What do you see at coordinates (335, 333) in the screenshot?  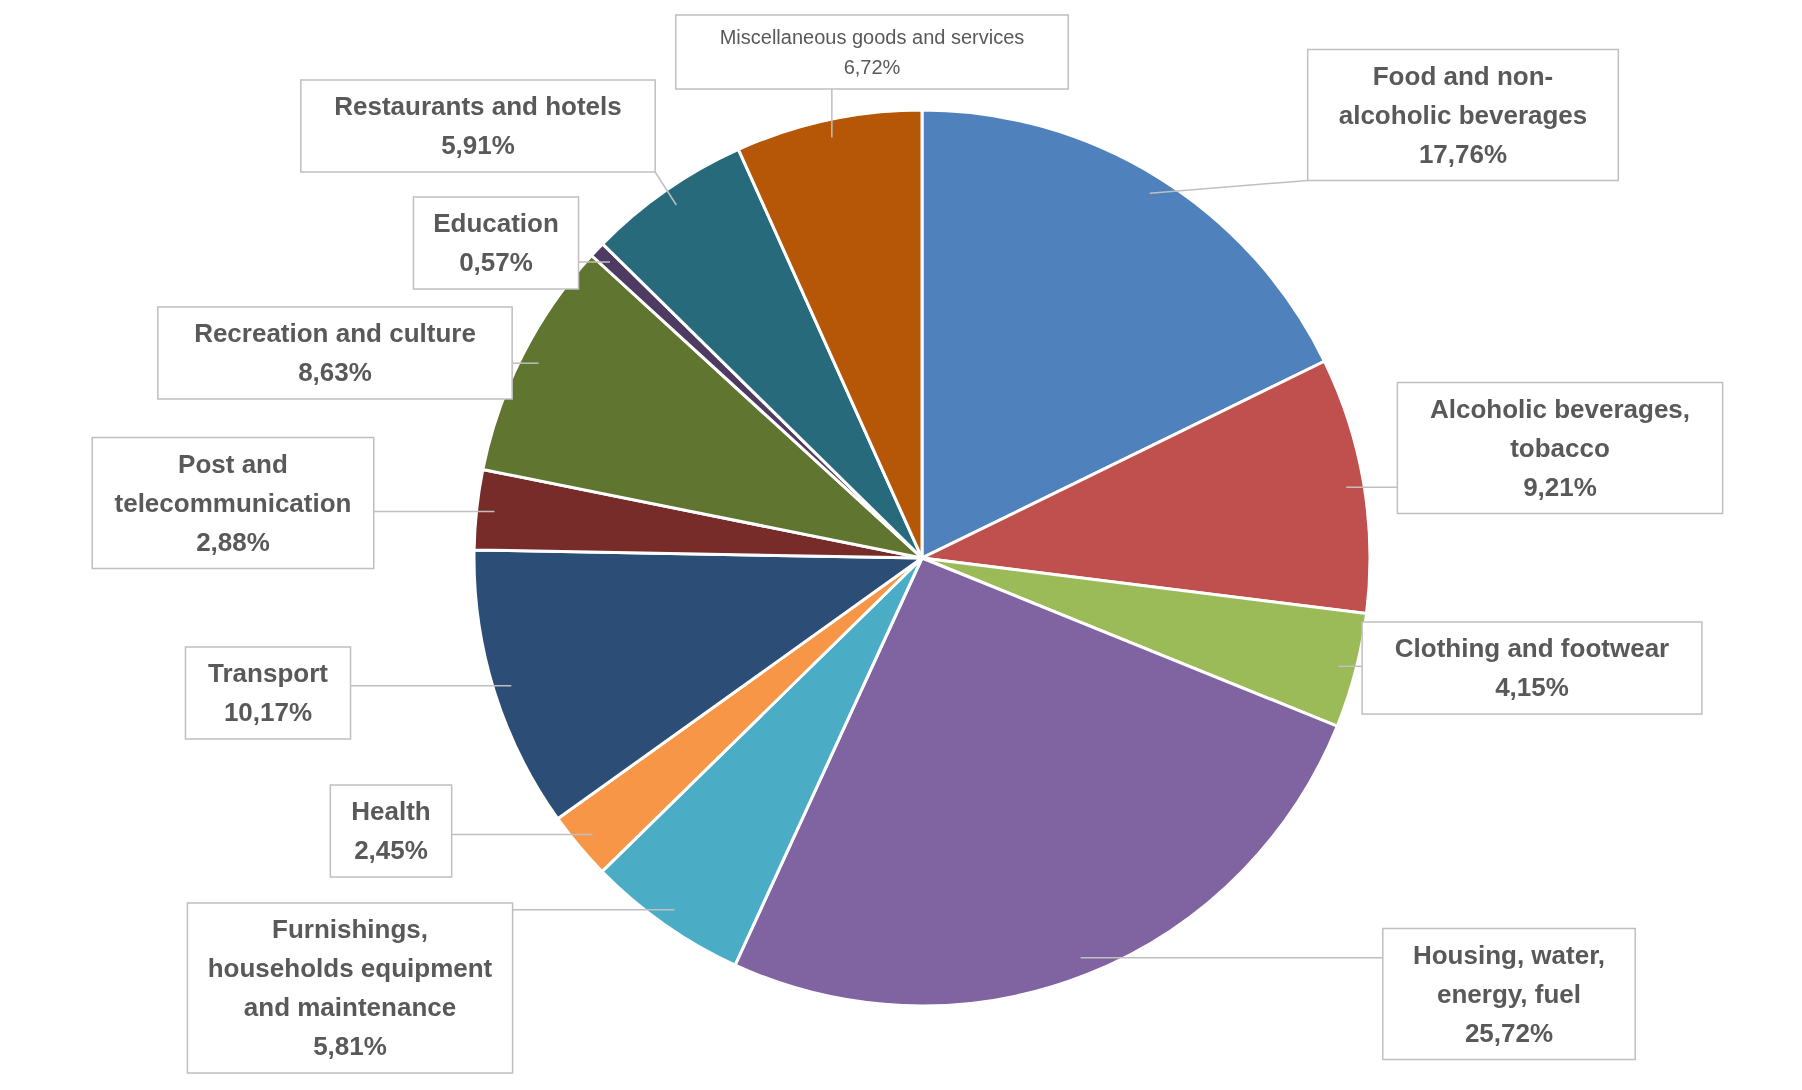 I see `slice-label: Recreation and culture` at bounding box center [335, 333].